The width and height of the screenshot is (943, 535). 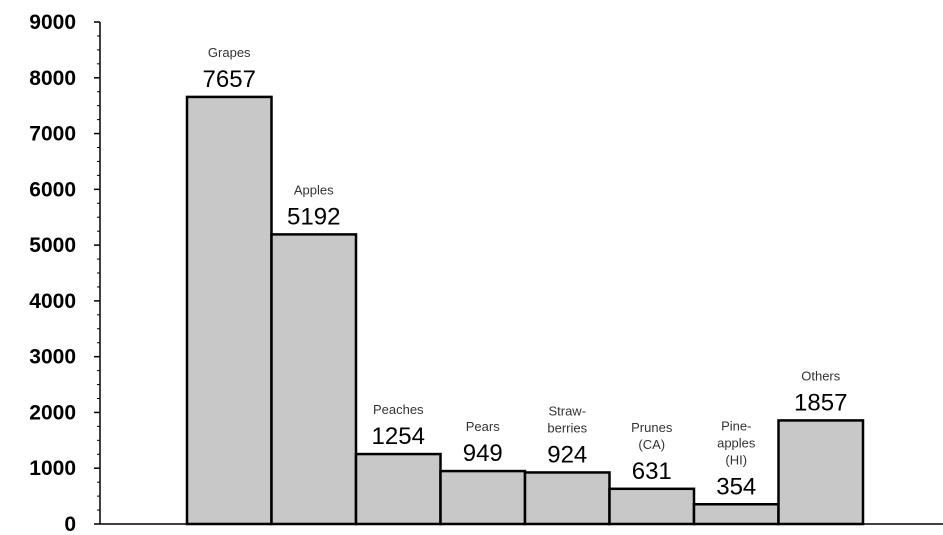 What do you see at coordinates (567, 454) in the screenshot?
I see `data-label: 924` at bounding box center [567, 454].